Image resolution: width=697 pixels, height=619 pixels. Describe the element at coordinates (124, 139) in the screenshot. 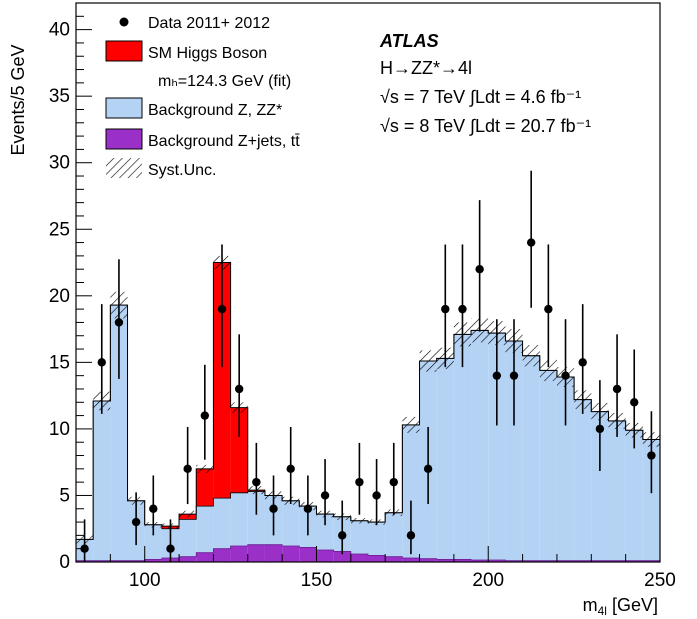

I see `legend-zjets-swatch` at that location.